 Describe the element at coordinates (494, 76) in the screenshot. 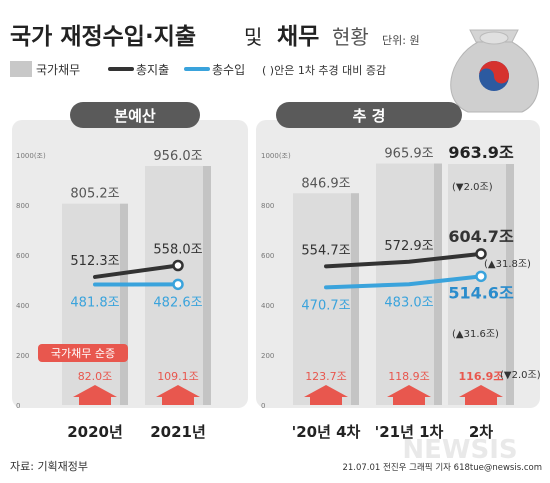

I see `taegeuk-emblem-icon` at that location.